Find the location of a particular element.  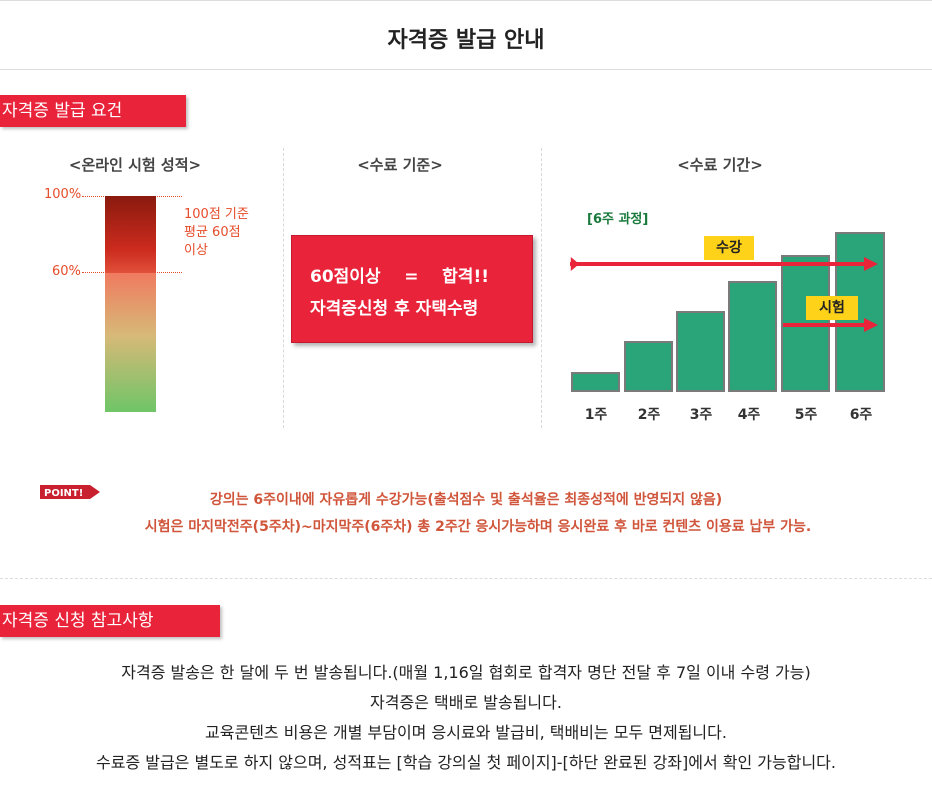

week-label: 3주 is located at coordinates (701, 415).